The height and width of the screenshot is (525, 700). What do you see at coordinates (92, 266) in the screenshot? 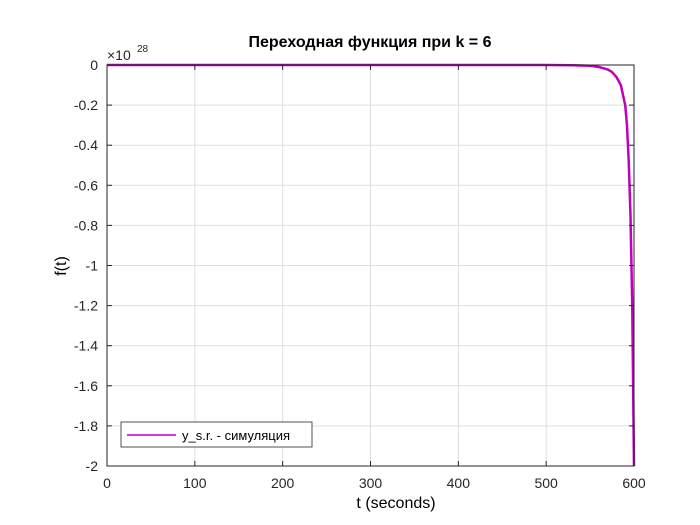
I see `y-tick-label: -1` at bounding box center [92, 266].